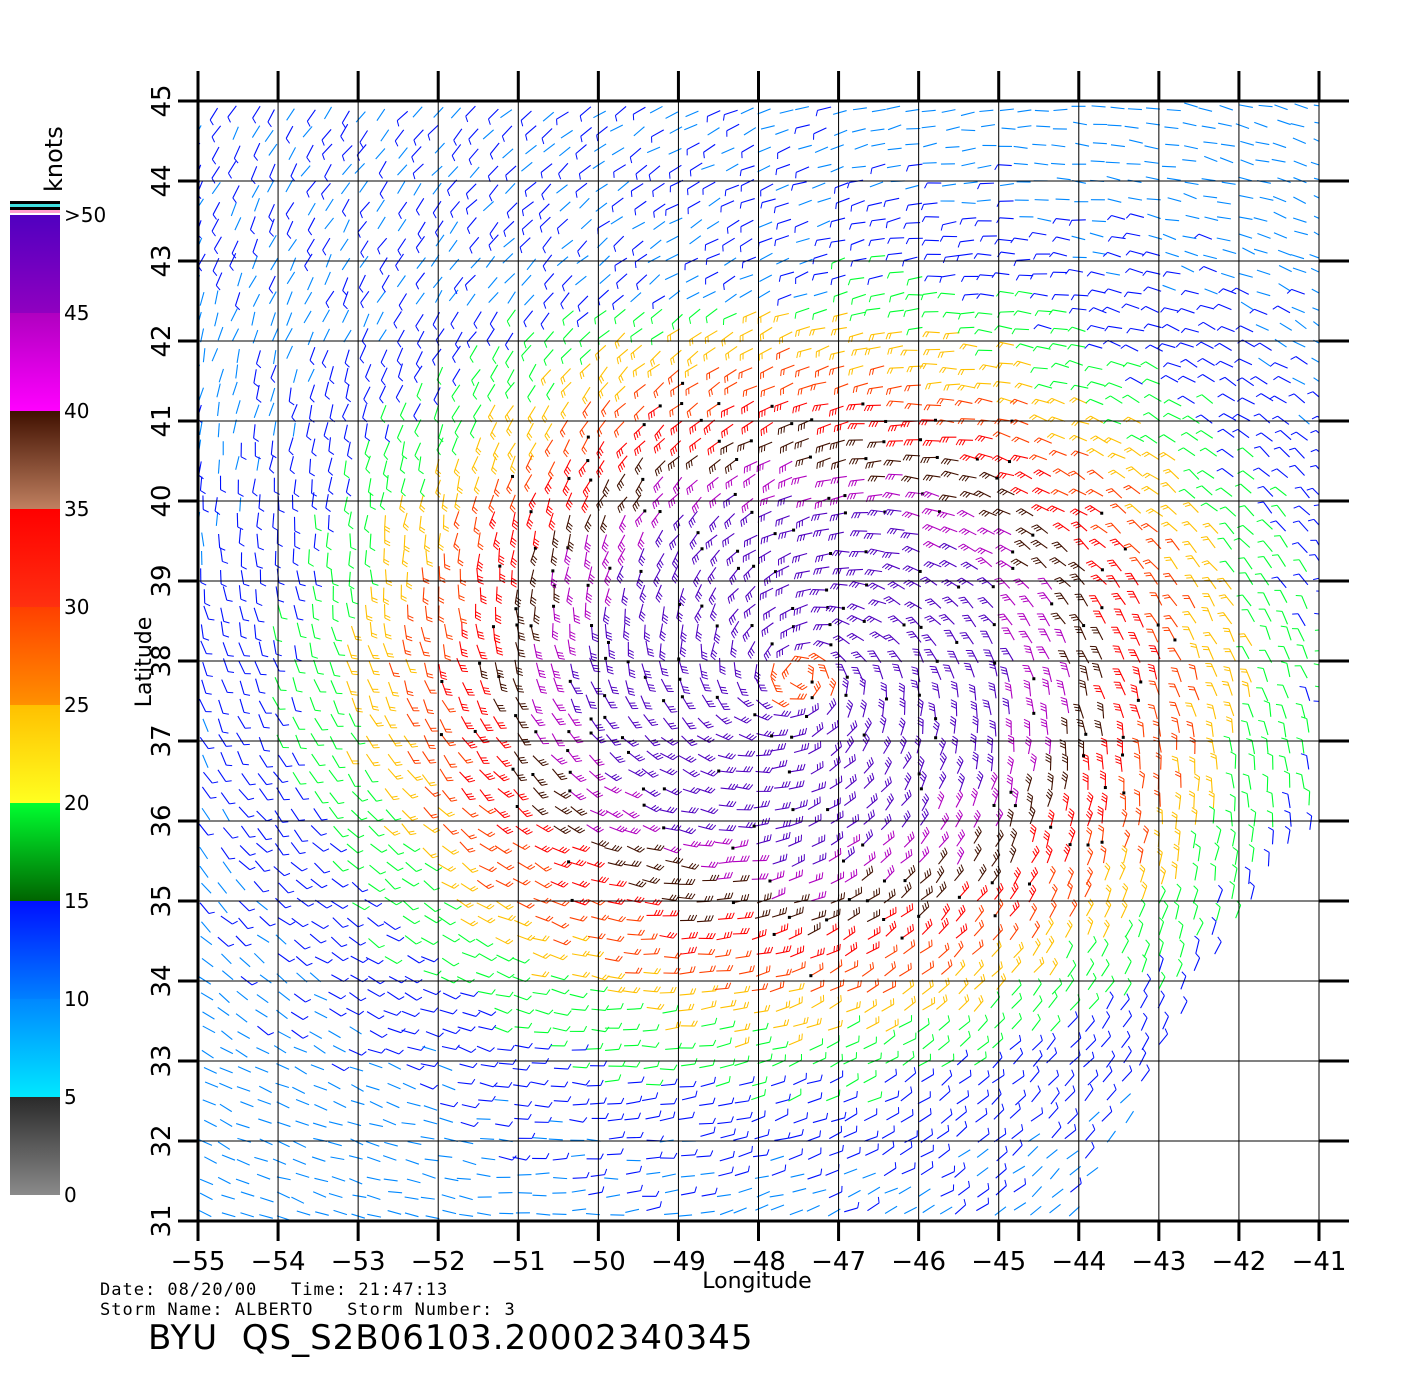 This screenshot has height=1400, width=1420. What do you see at coordinates (622, 738) in the screenshot?
I see `rain-flag-marker` at bounding box center [622, 738].